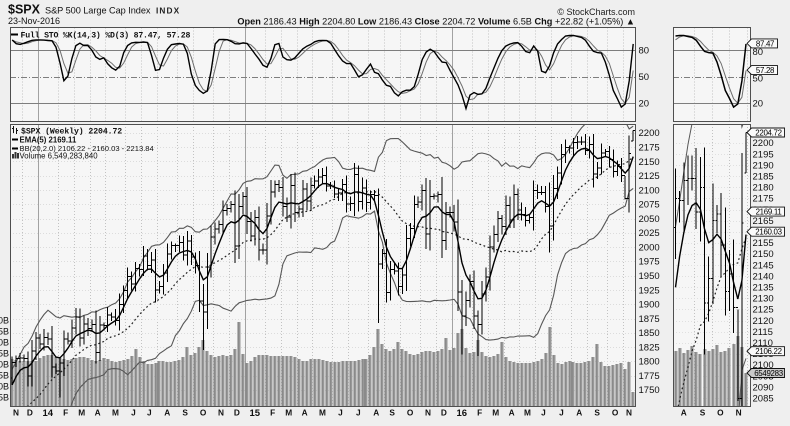  Describe the element at coordinates (763, 288) in the screenshot. I see `svg-text: 2135` at that location.